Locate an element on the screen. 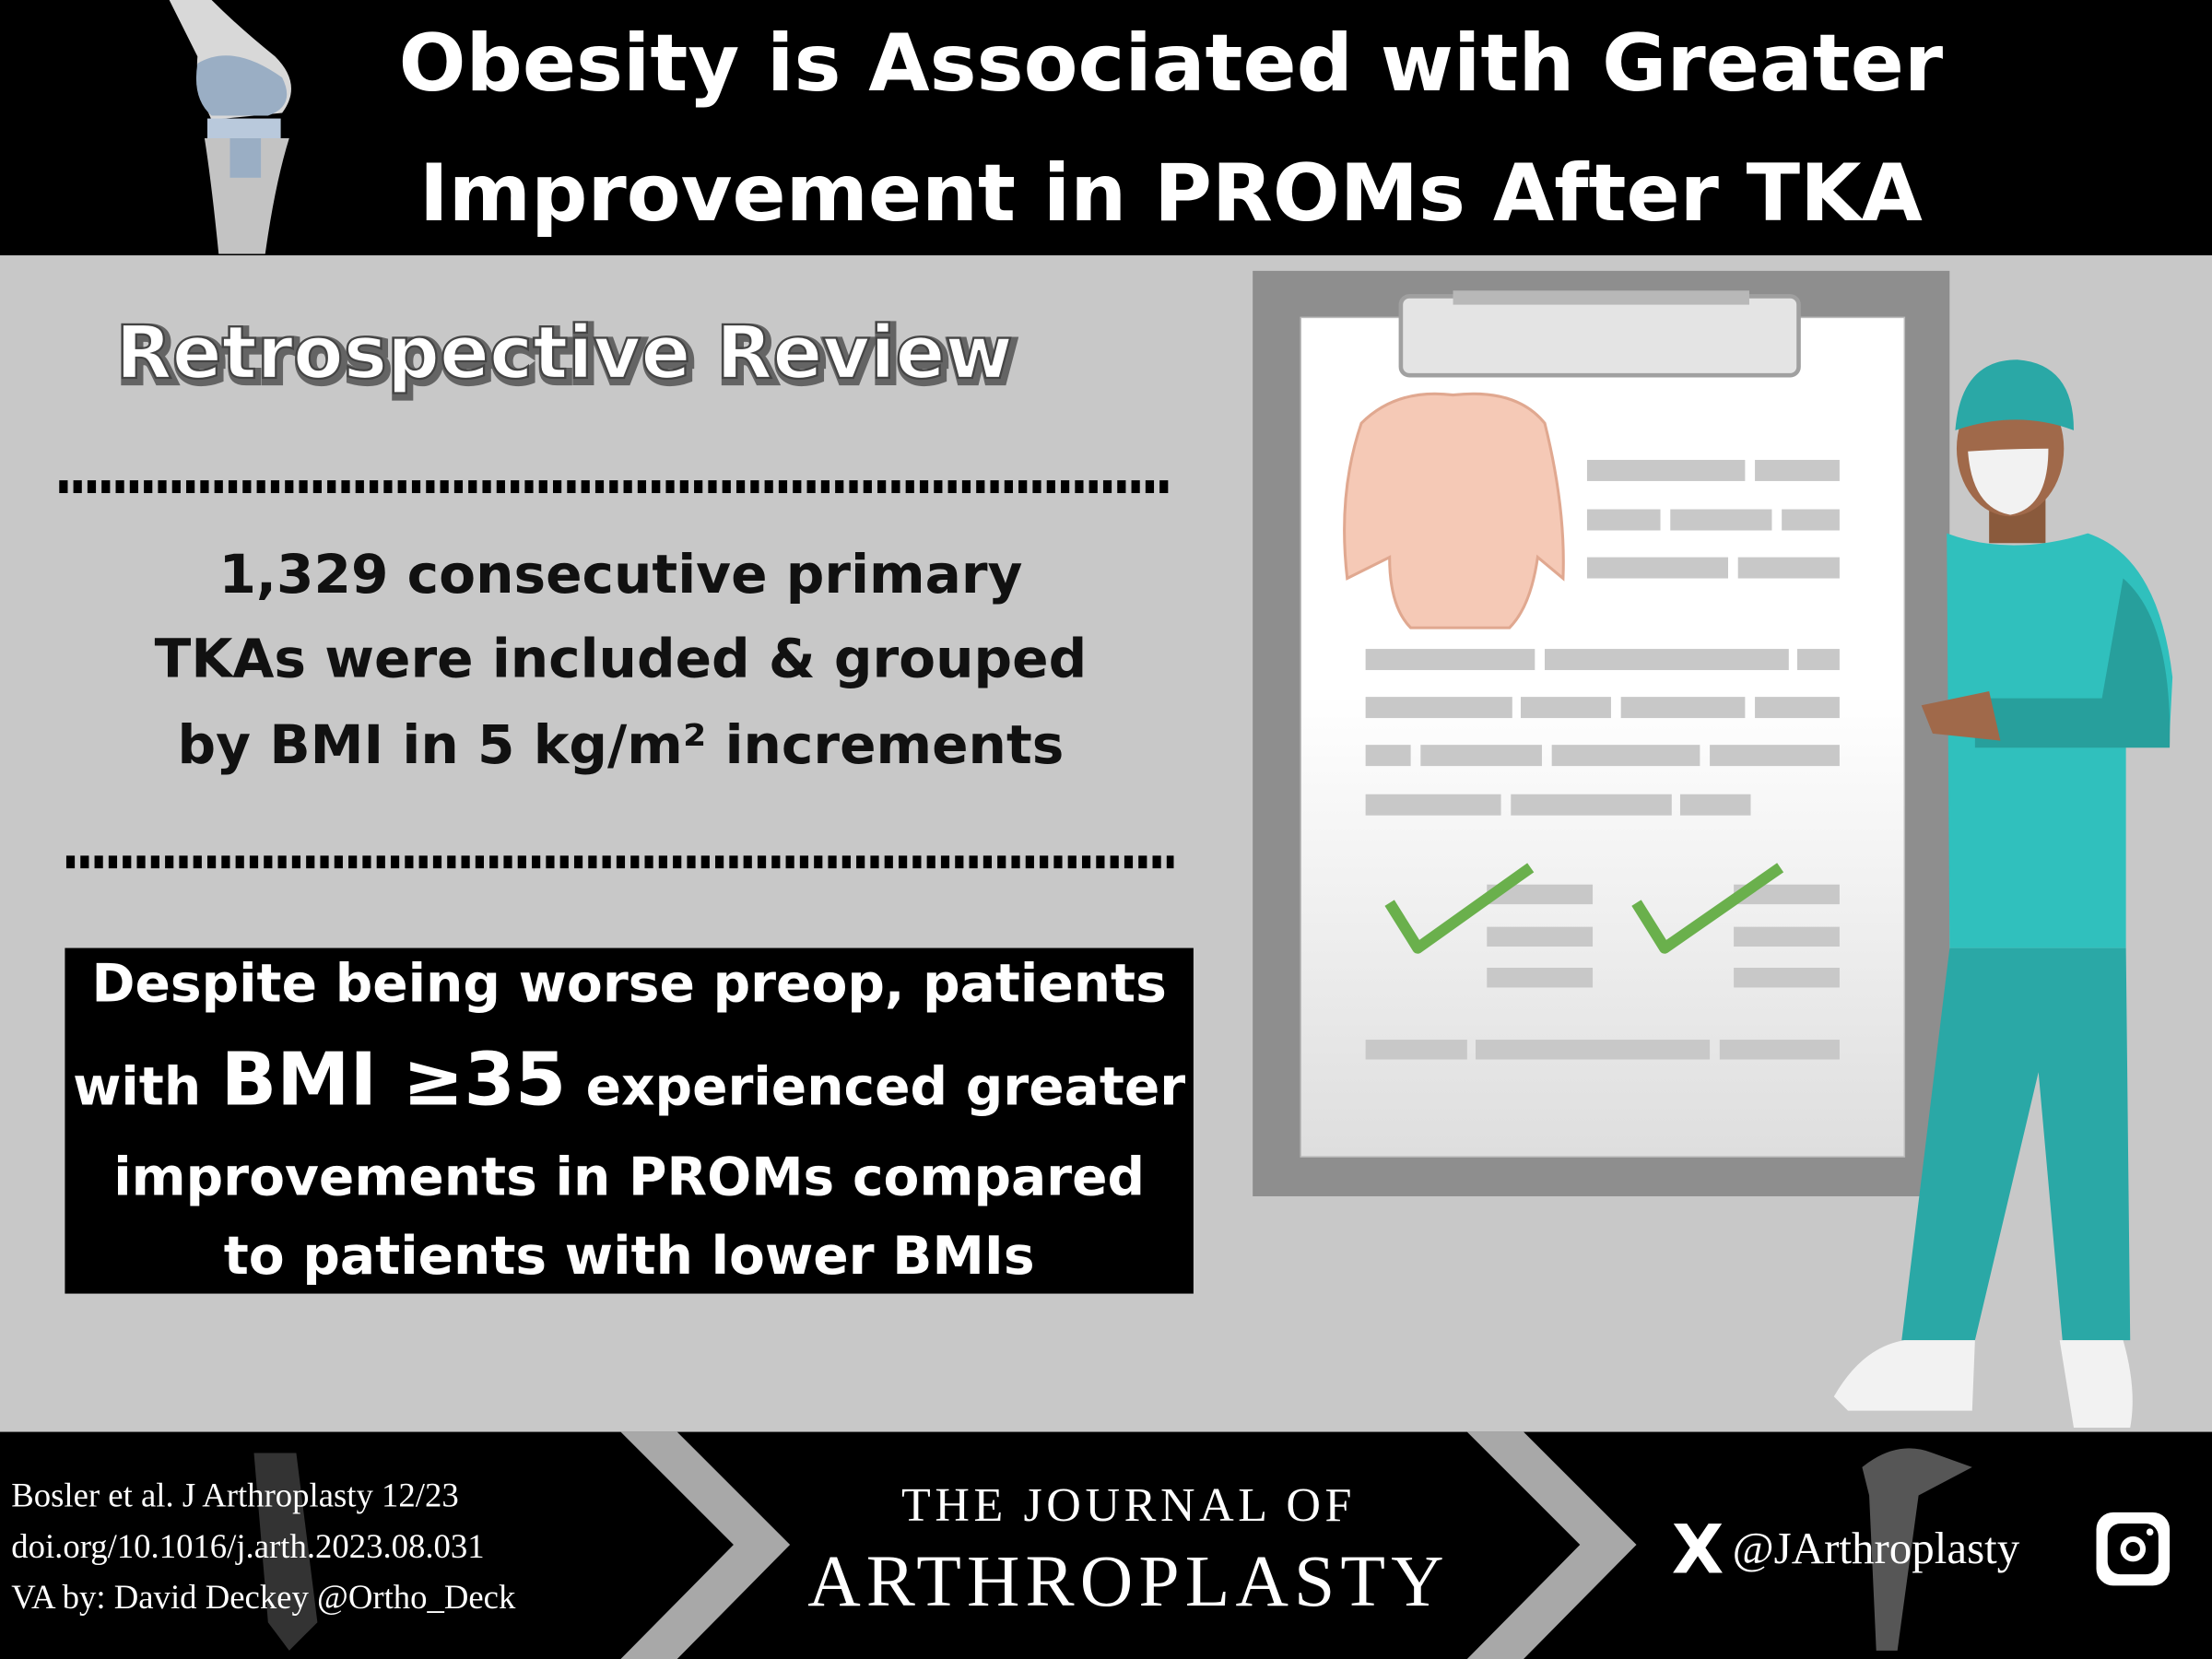 The height and width of the screenshot is (1659, 2212). title-line: Improvement in PROMs After TKA is located at coordinates (1171, 193).